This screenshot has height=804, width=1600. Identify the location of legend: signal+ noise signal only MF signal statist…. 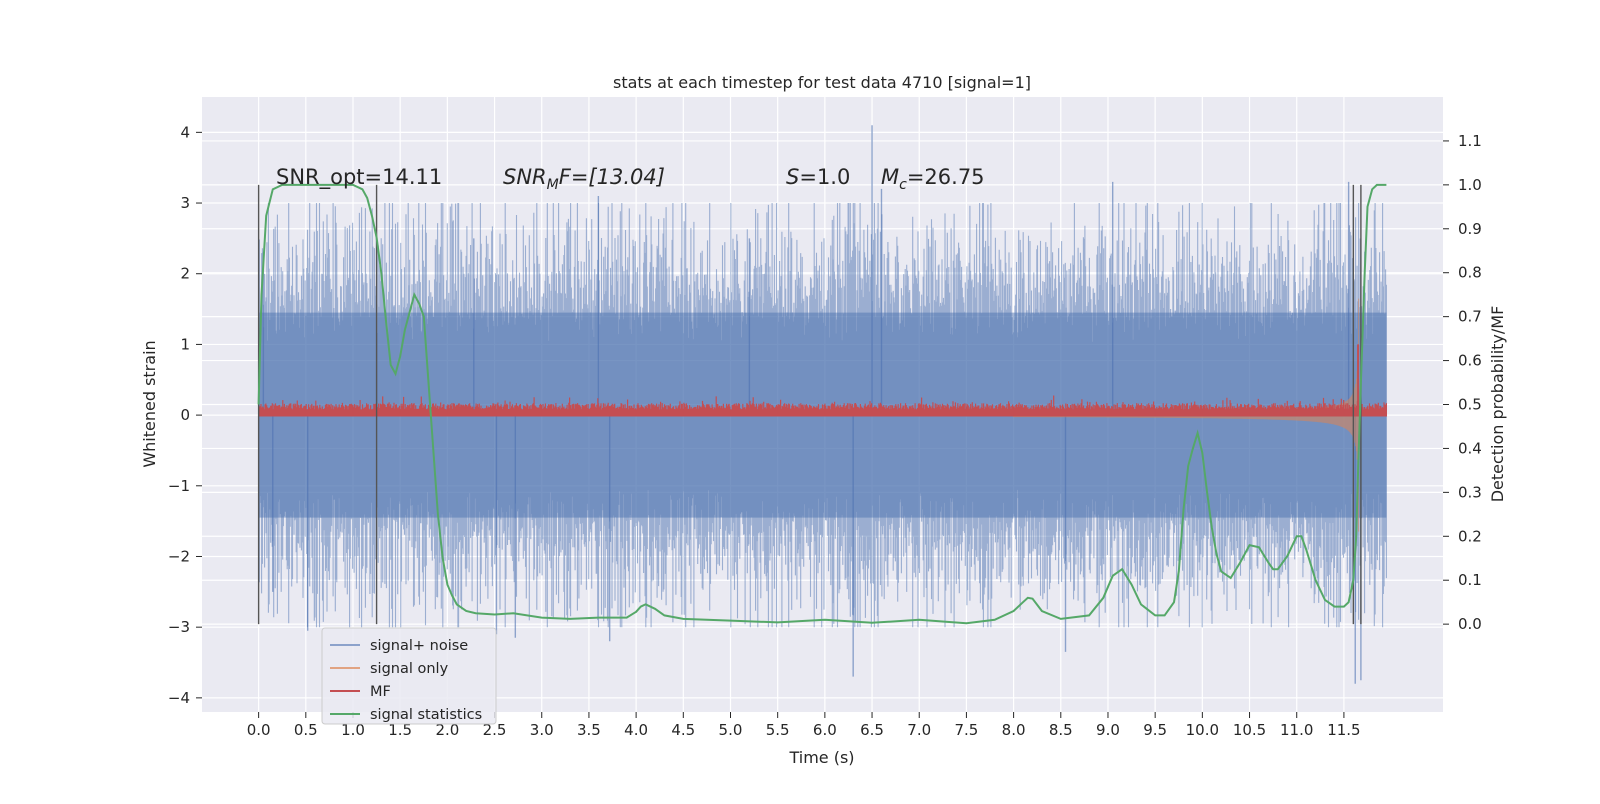
(409, 676).